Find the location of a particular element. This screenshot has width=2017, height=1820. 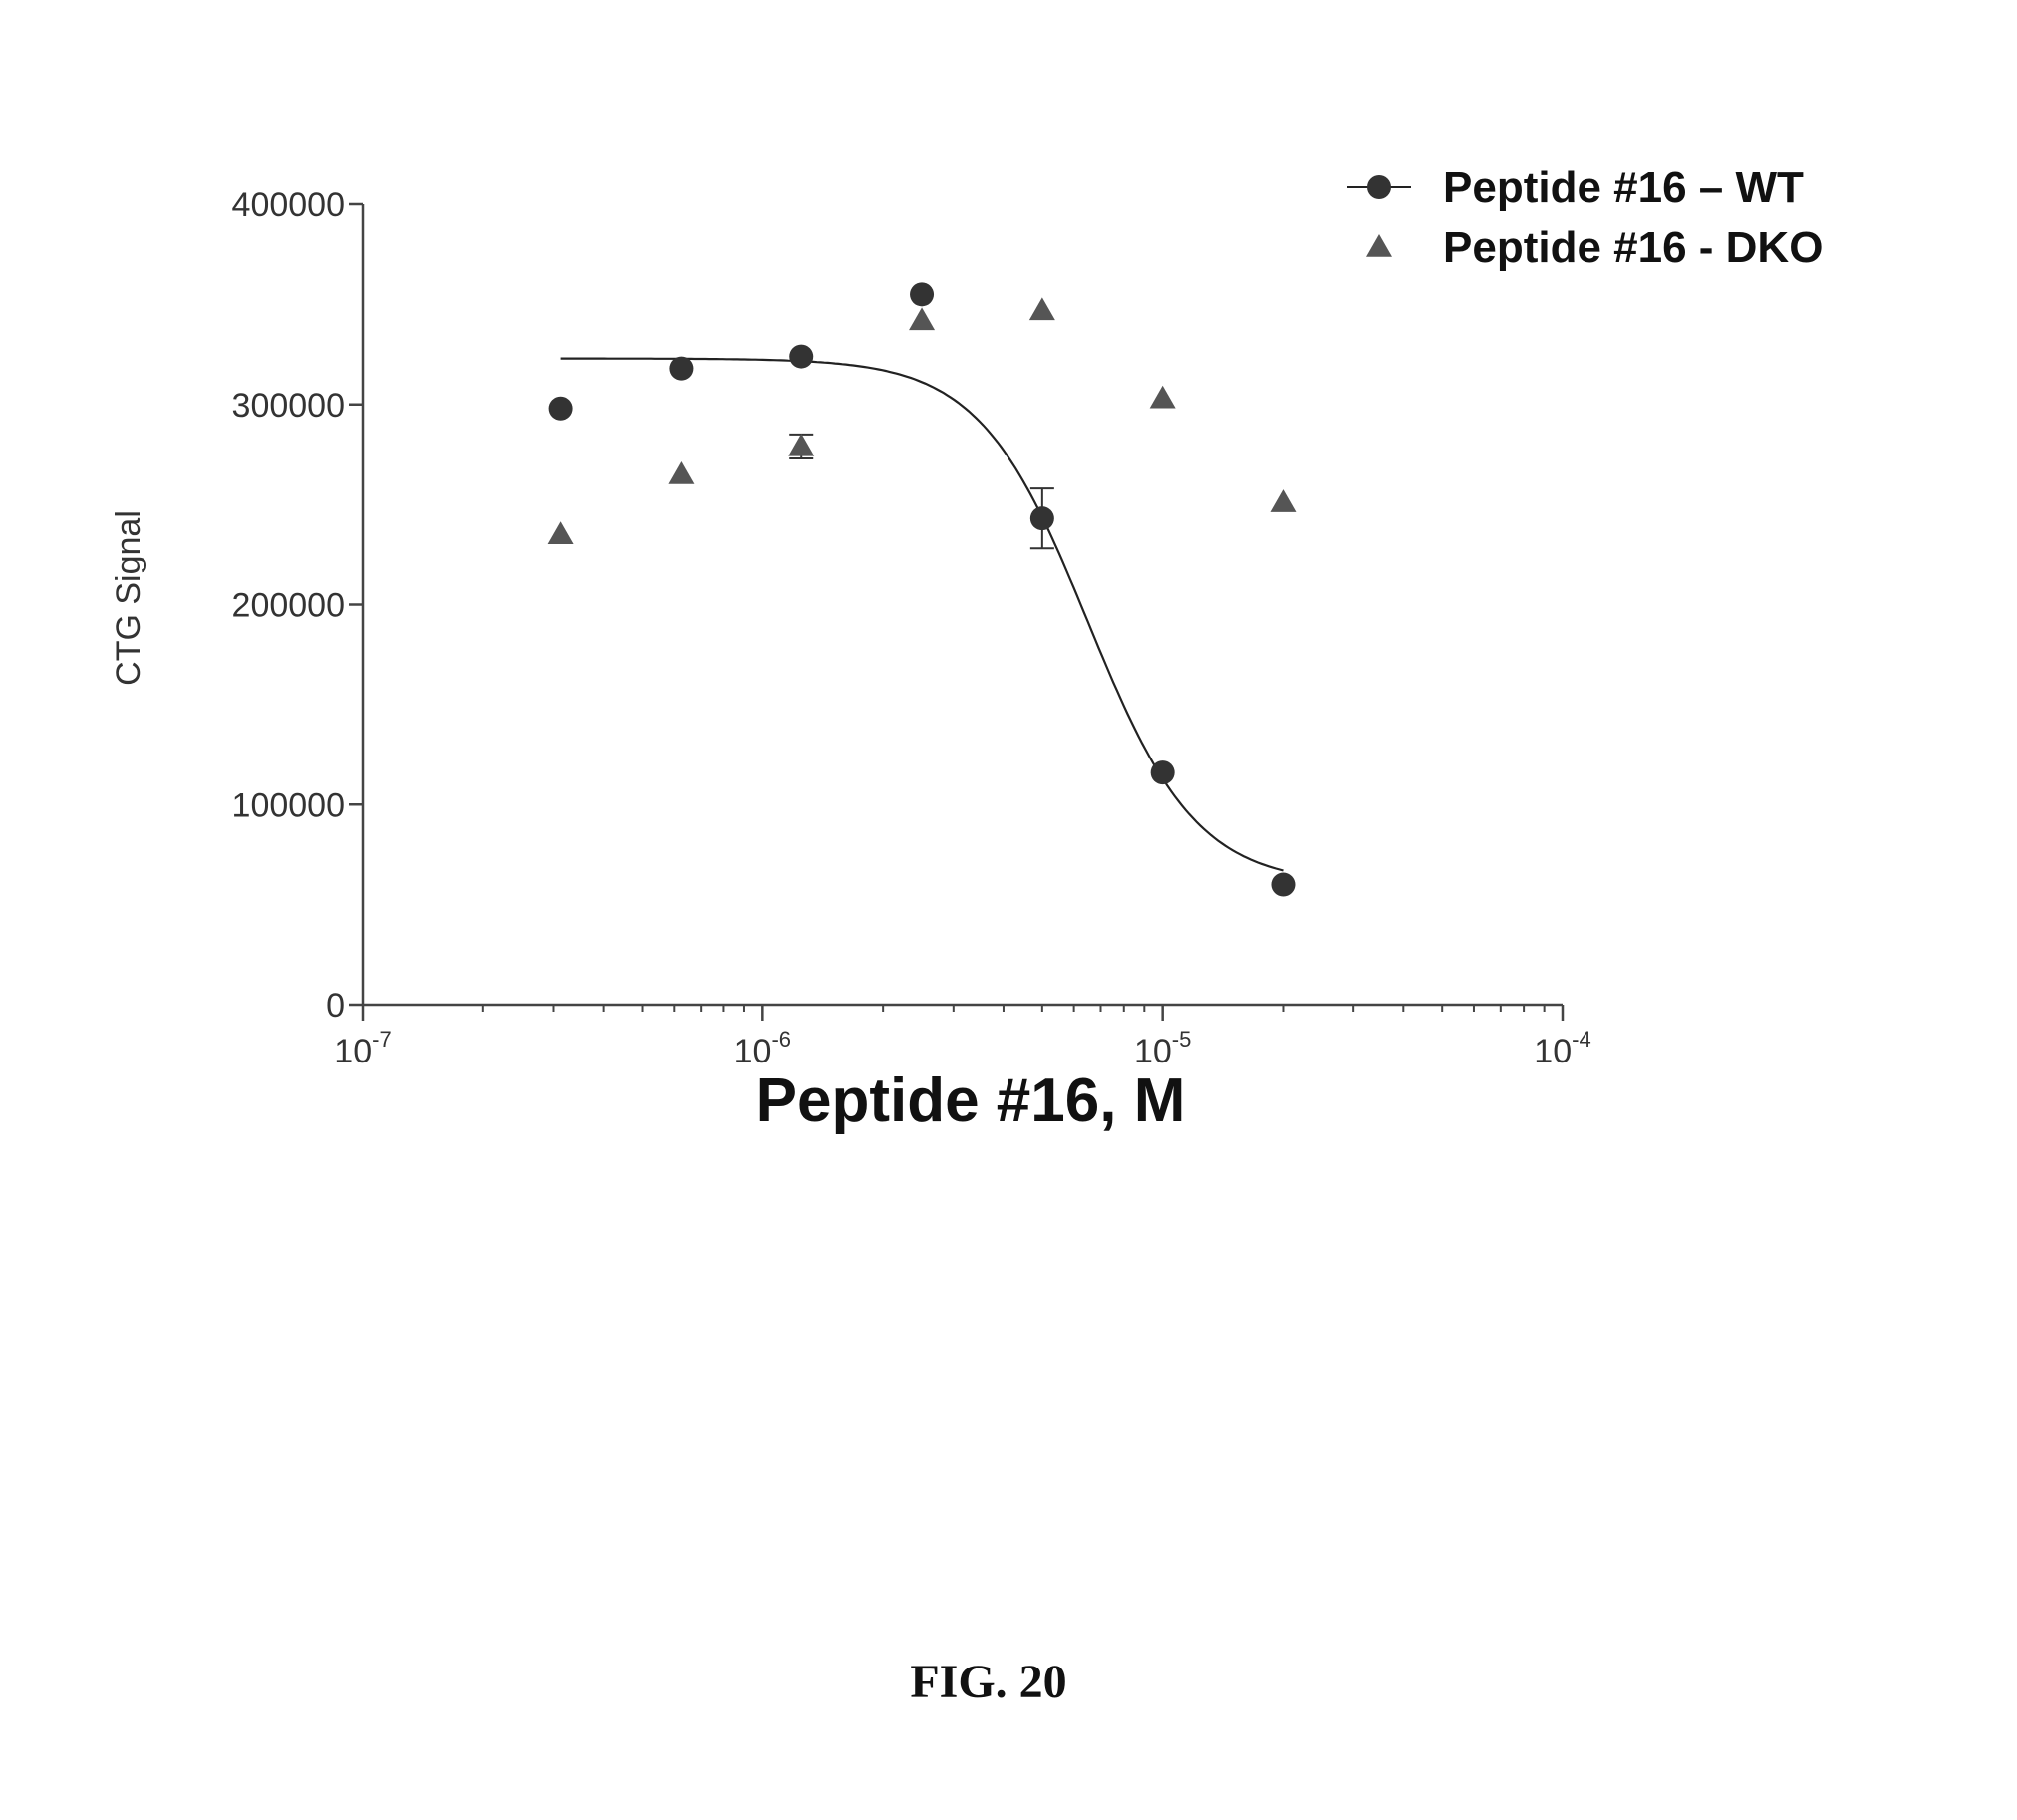

wt-fit-curve is located at coordinates (922, 615).